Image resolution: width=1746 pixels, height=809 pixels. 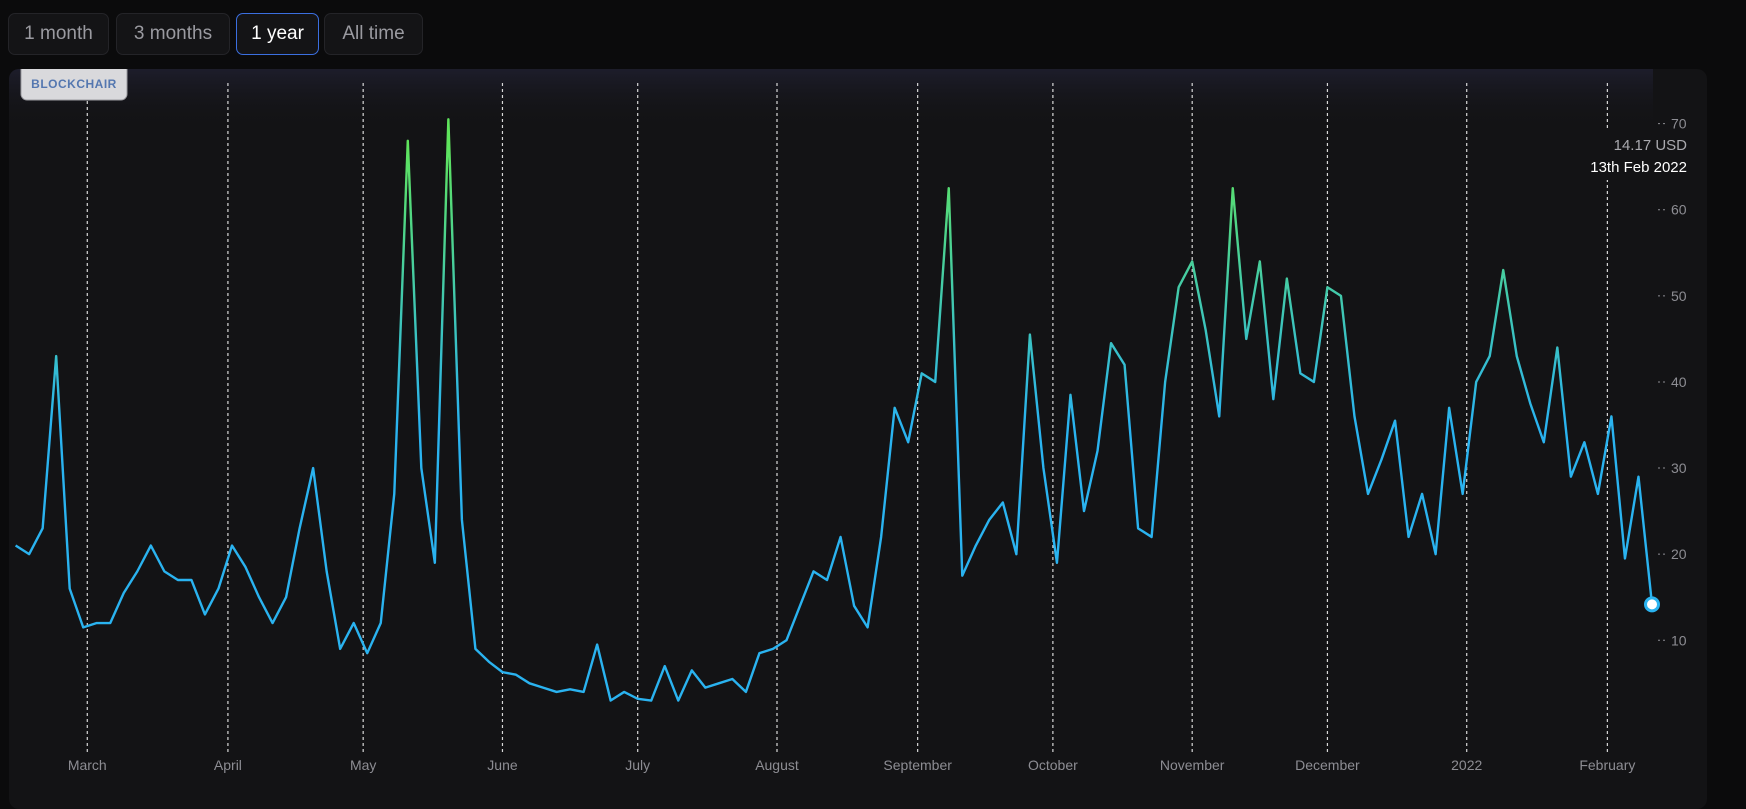 I want to click on y-tick-label: 20, so click(x=1679, y=554).